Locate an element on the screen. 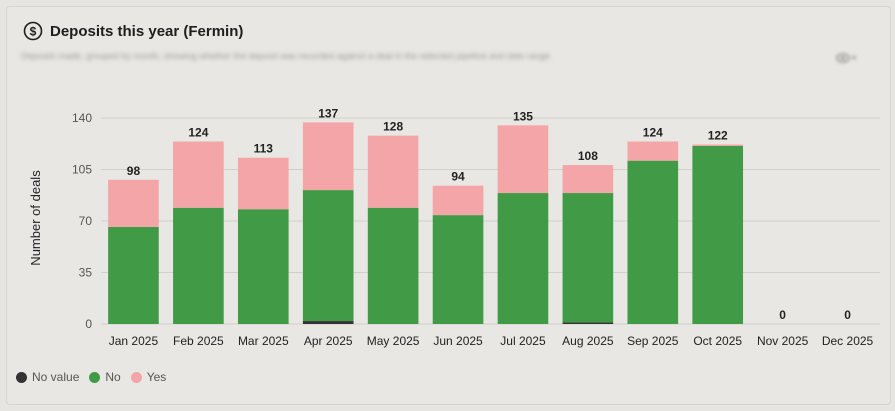 The height and width of the screenshot is (411, 895). y-tick-label: 70 is located at coordinates (86, 221).